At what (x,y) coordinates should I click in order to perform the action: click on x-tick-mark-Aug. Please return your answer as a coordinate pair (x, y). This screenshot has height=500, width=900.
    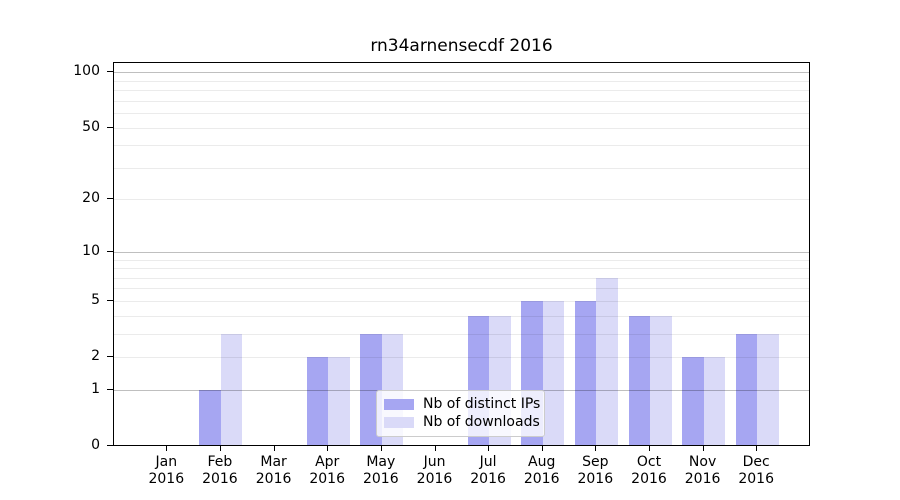
    Looking at the image, I should click on (542, 448).